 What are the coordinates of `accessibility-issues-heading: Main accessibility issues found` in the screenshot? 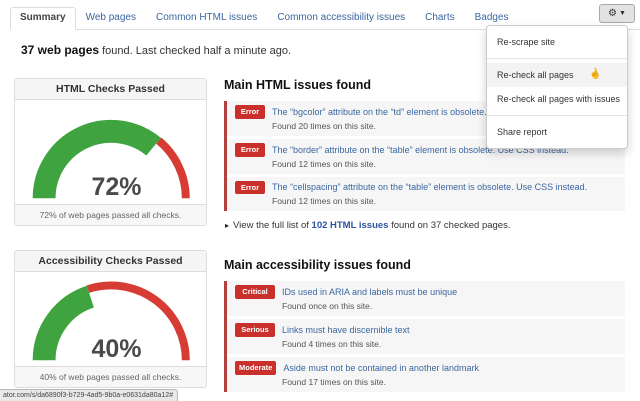 It's located at (317, 265).